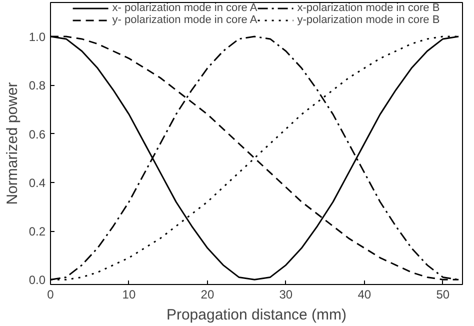 This screenshot has height=326, width=474. Describe the element at coordinates (129, 295) in the screenshot. I see `x-tick-label: 10` at that location.